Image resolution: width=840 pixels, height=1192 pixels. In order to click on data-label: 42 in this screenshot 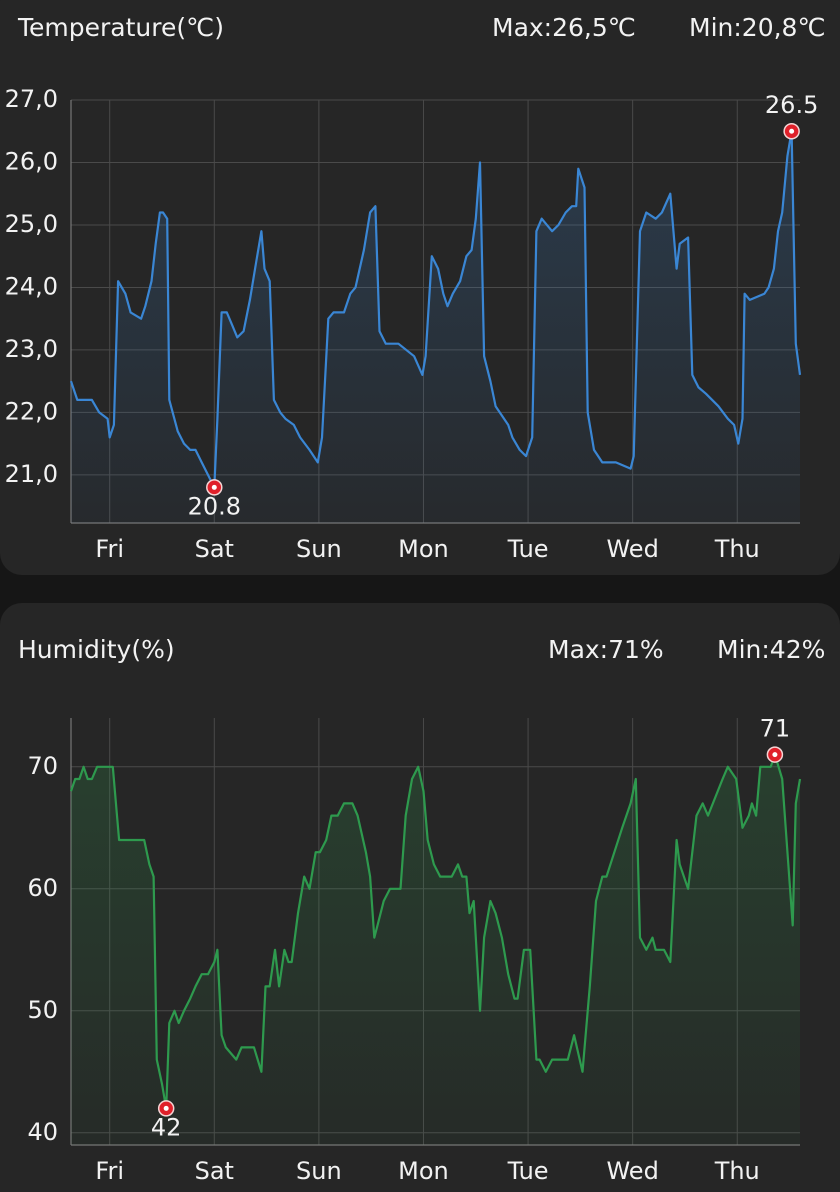, I will do `click(166, 1127)`.